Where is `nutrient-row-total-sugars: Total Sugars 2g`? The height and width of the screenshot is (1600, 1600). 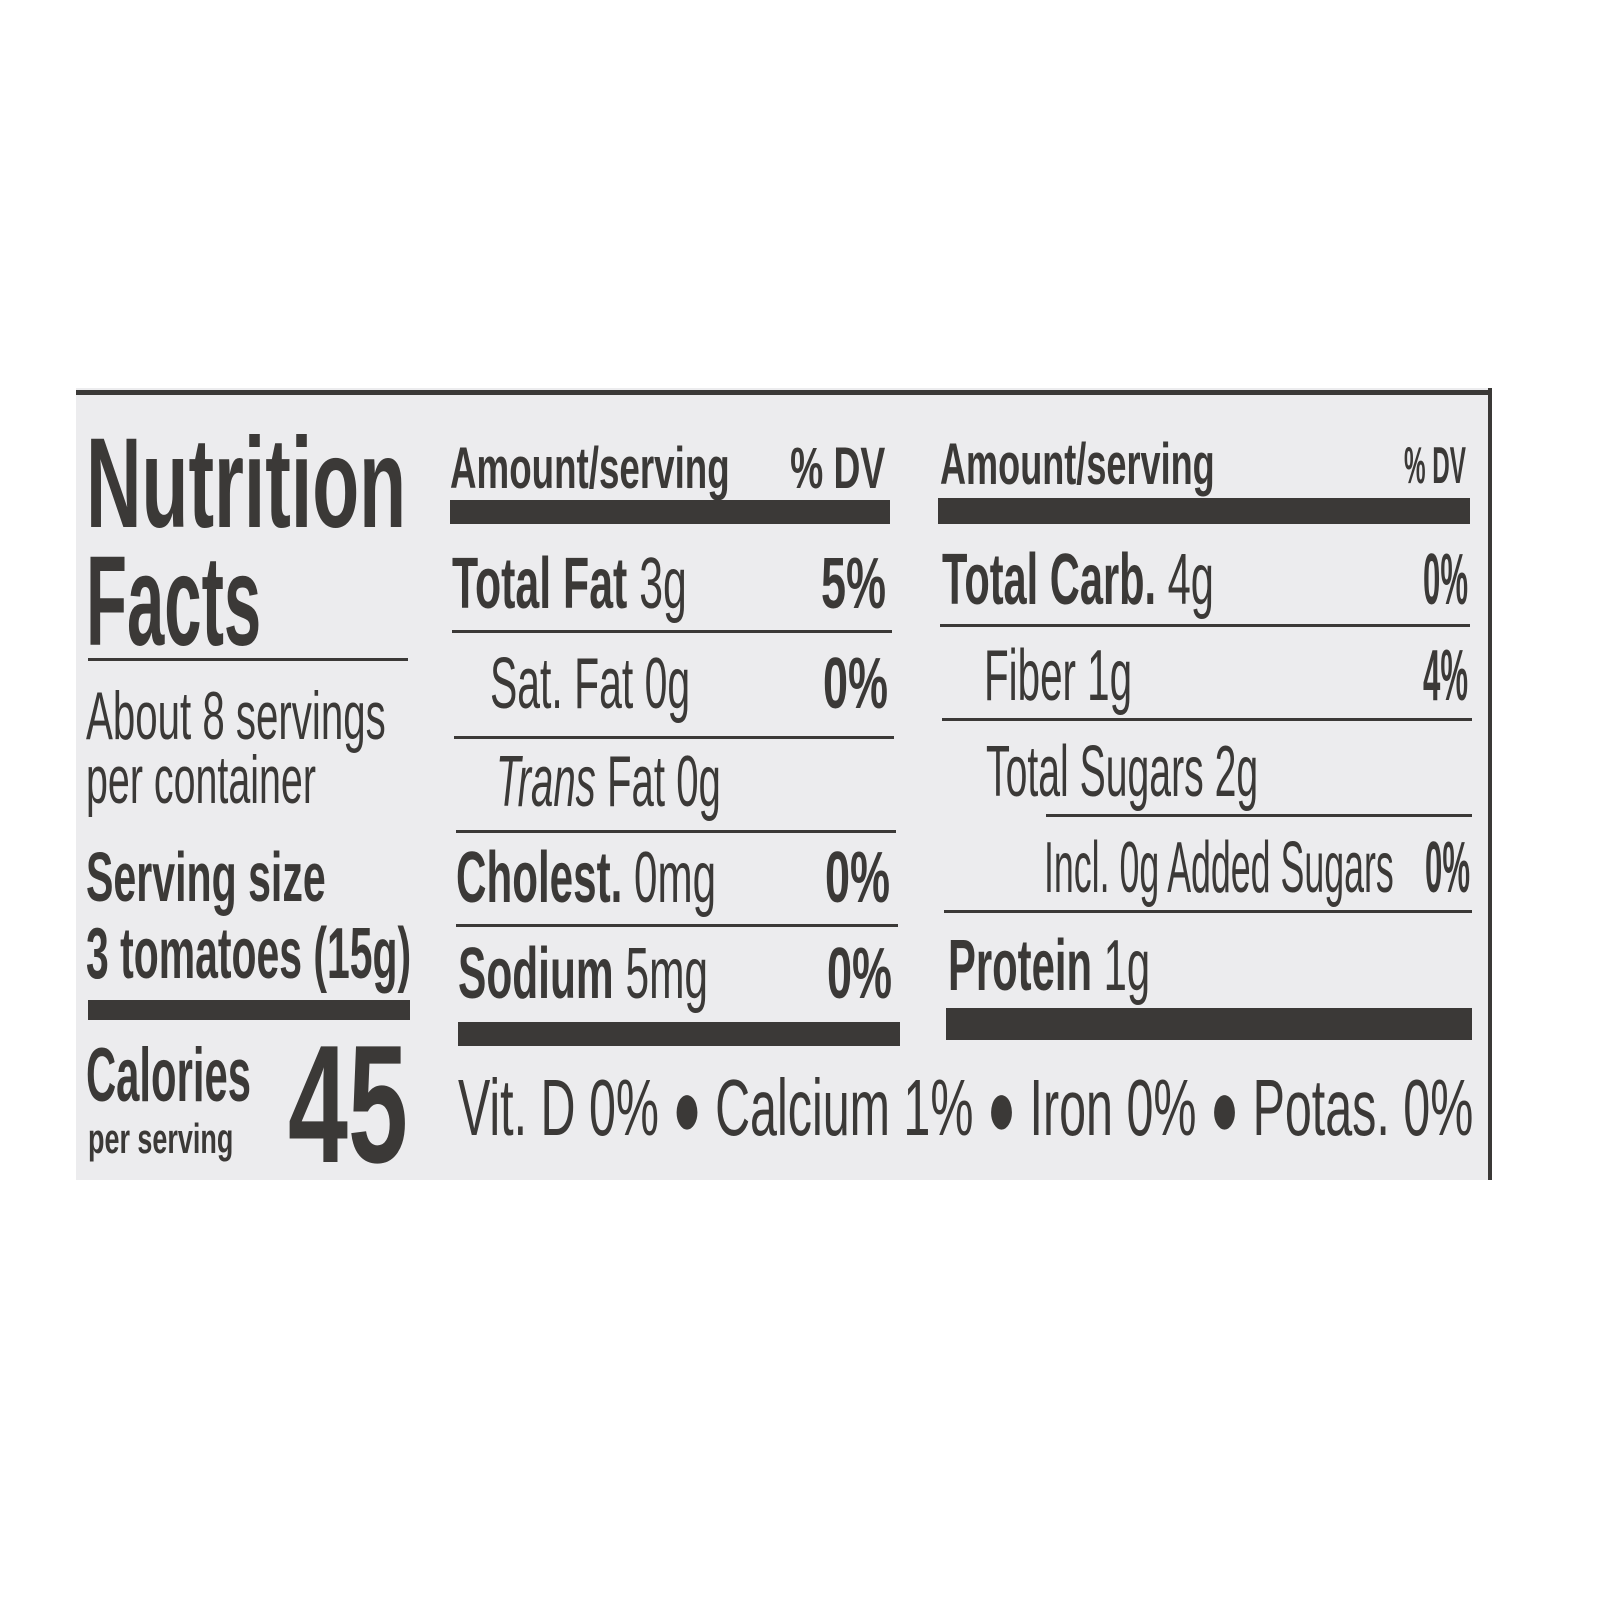
nutrient-row-total-sugars: Total Sugars 2g is located at coordinates (1122, 772).